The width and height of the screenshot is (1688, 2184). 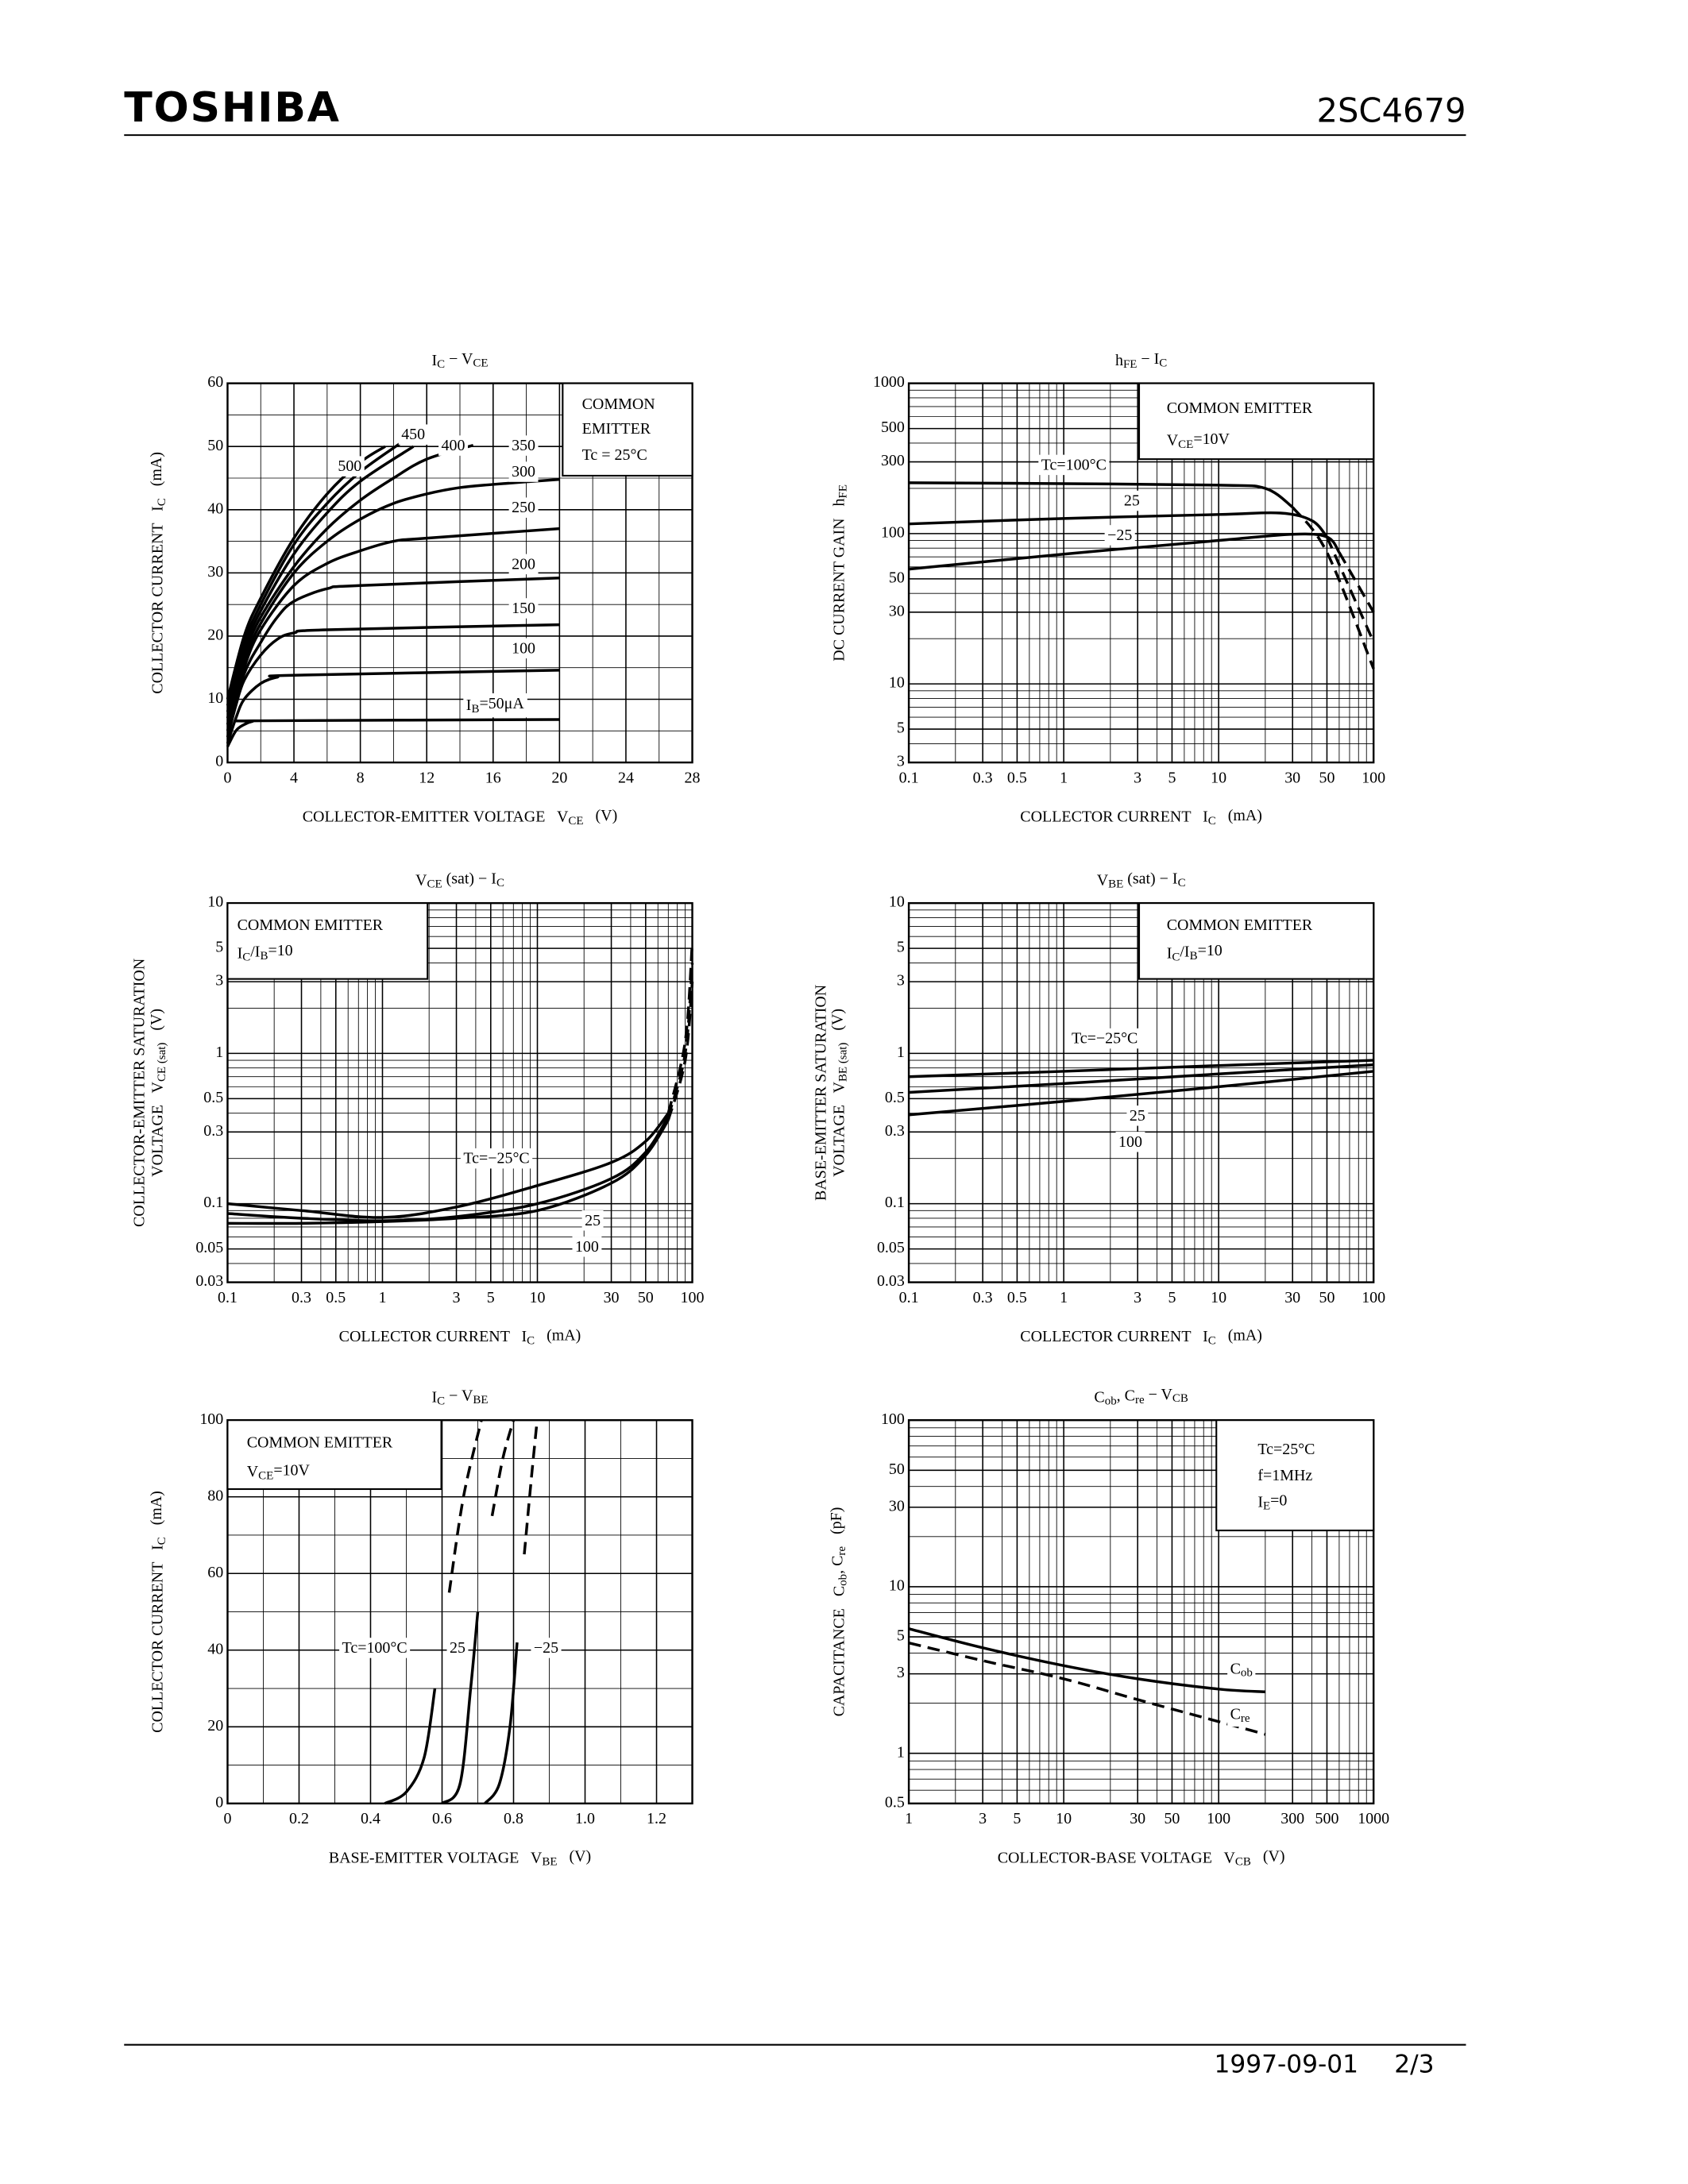 What do you see at coordinates (219, 1802) in the screenshot?
I see `y-tick-label: 0` at bounding box center [219, 1802].